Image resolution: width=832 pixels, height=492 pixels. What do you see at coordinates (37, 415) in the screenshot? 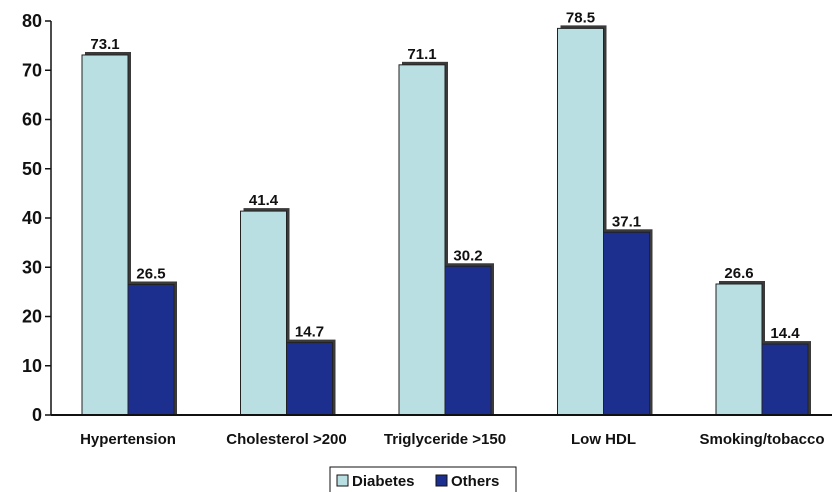
I see `y-tick-label-0: 0` at bounding box center [37, 415].